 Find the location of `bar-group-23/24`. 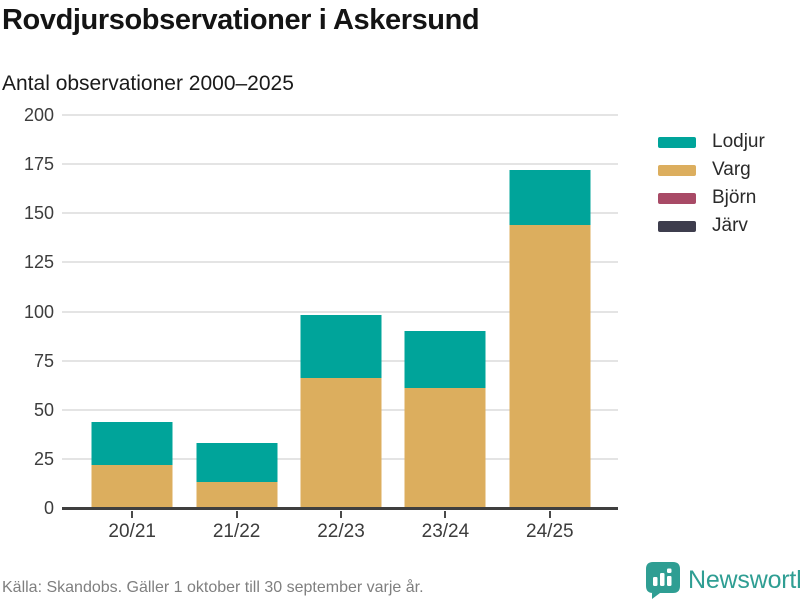

bar-group-23/24 is located at coordinates (445, 316).